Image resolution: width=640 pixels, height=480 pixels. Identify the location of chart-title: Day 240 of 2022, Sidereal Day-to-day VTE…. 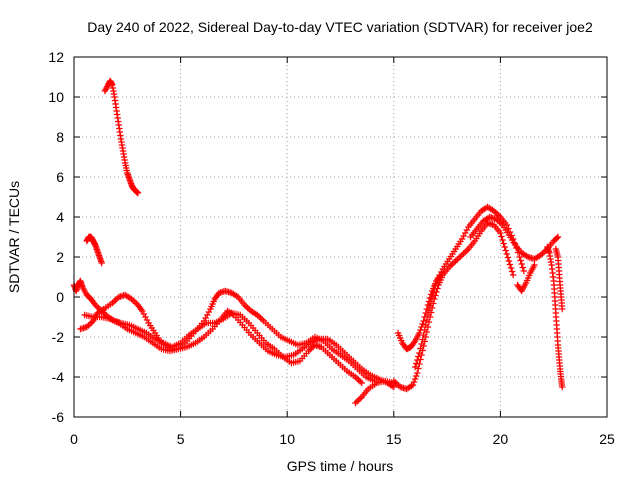
(340, 27).